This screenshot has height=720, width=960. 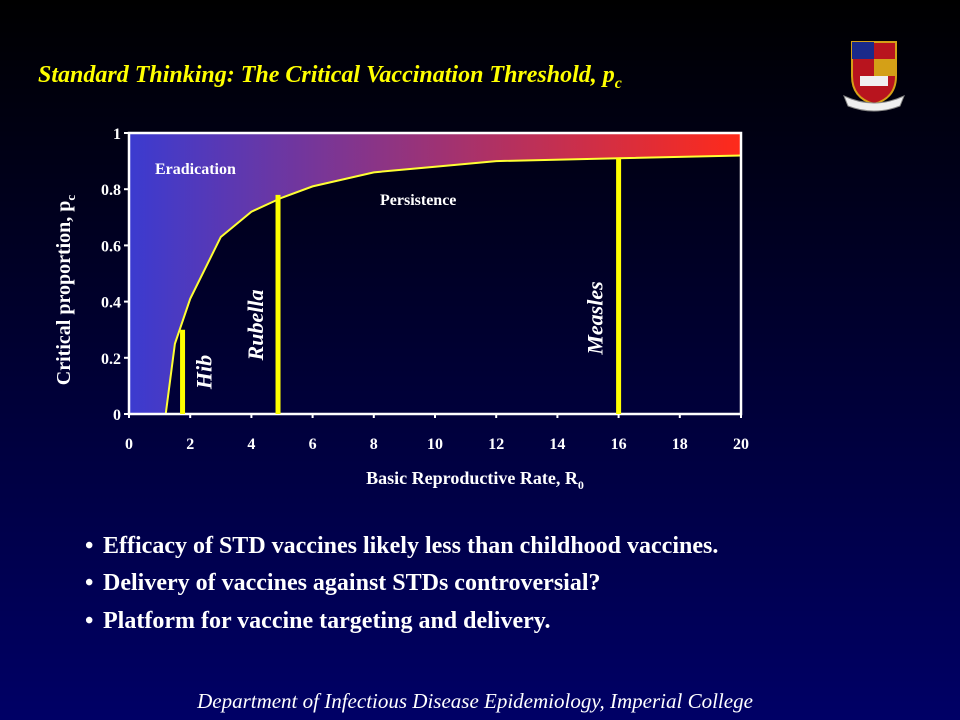 I want to click on y-tick-label: 0.4, so click(x=111, y=303).